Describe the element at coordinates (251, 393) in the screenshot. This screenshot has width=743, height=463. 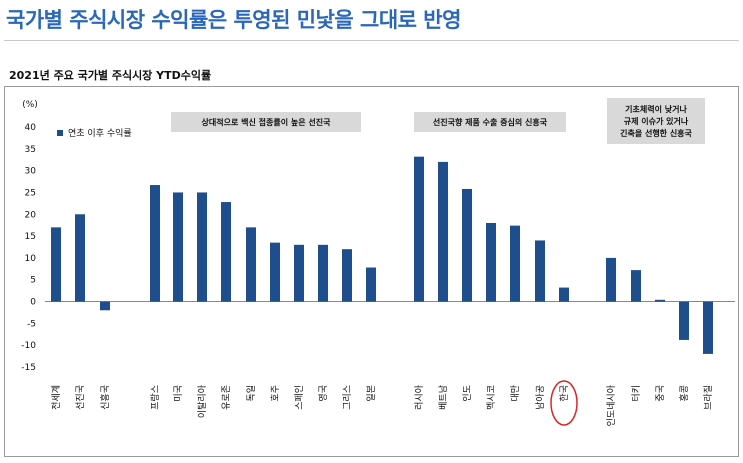
I see `category-label: 독일` at that location.